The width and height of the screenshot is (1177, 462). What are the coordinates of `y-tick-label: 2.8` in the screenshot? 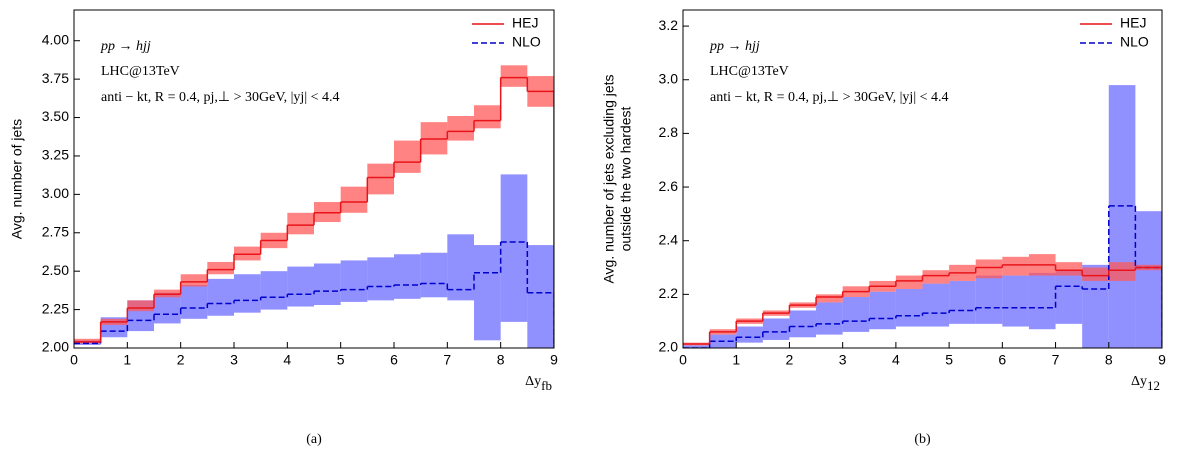 It's located at (669, 132).